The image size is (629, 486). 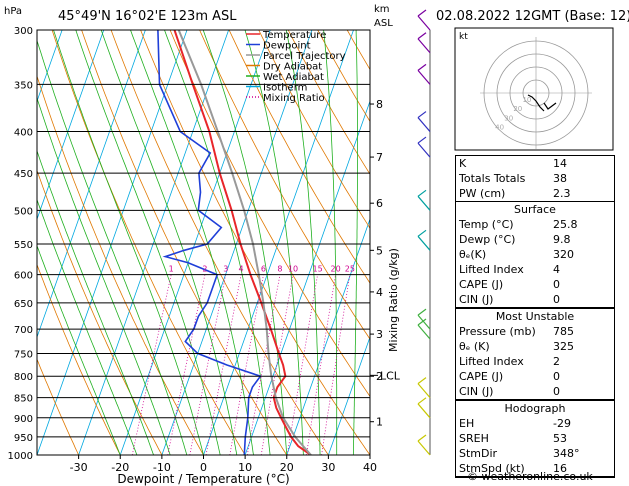 What do you see at coordinates (497, 331) in the screenshot?
I see `most-unstable-key: Pressure (mb)` at bounding box center [497, 331].